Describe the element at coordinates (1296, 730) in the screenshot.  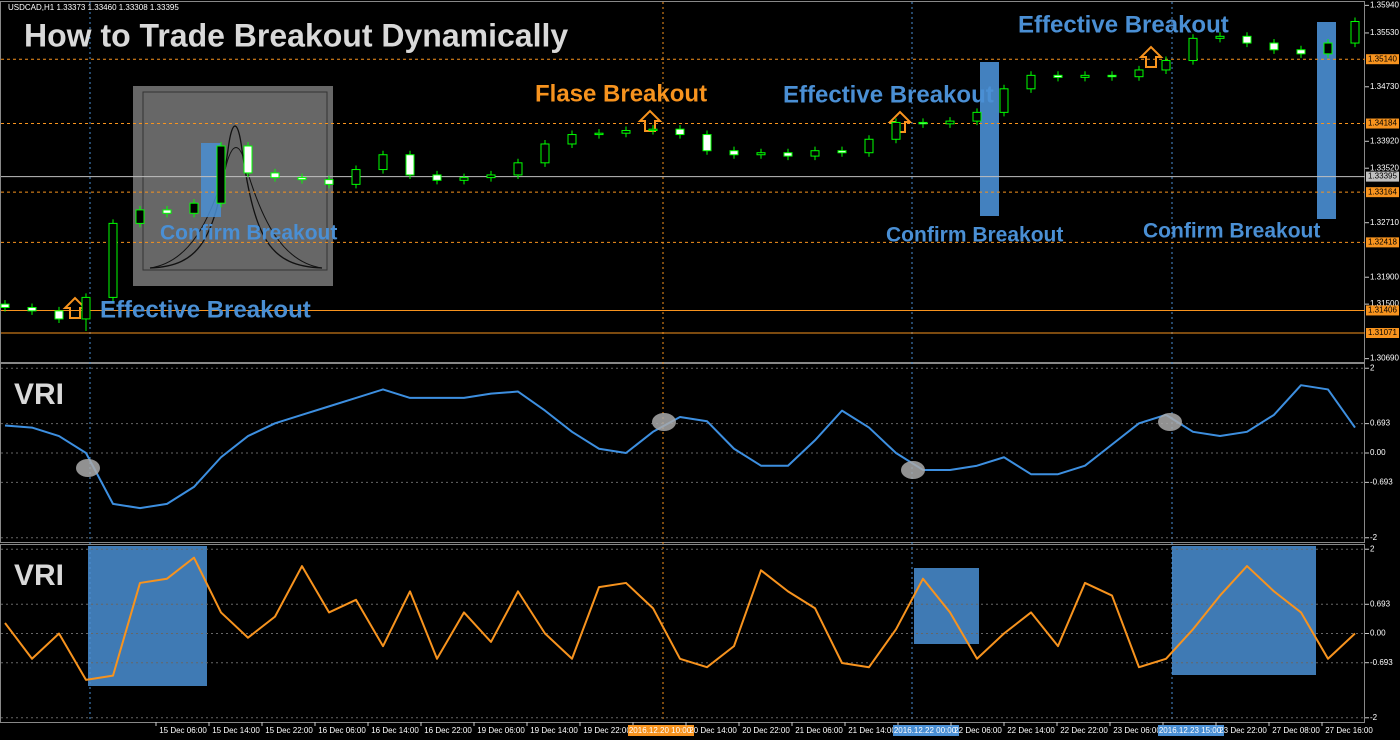
I see `x-tick-label: 27 Dec 08:00` at that location.